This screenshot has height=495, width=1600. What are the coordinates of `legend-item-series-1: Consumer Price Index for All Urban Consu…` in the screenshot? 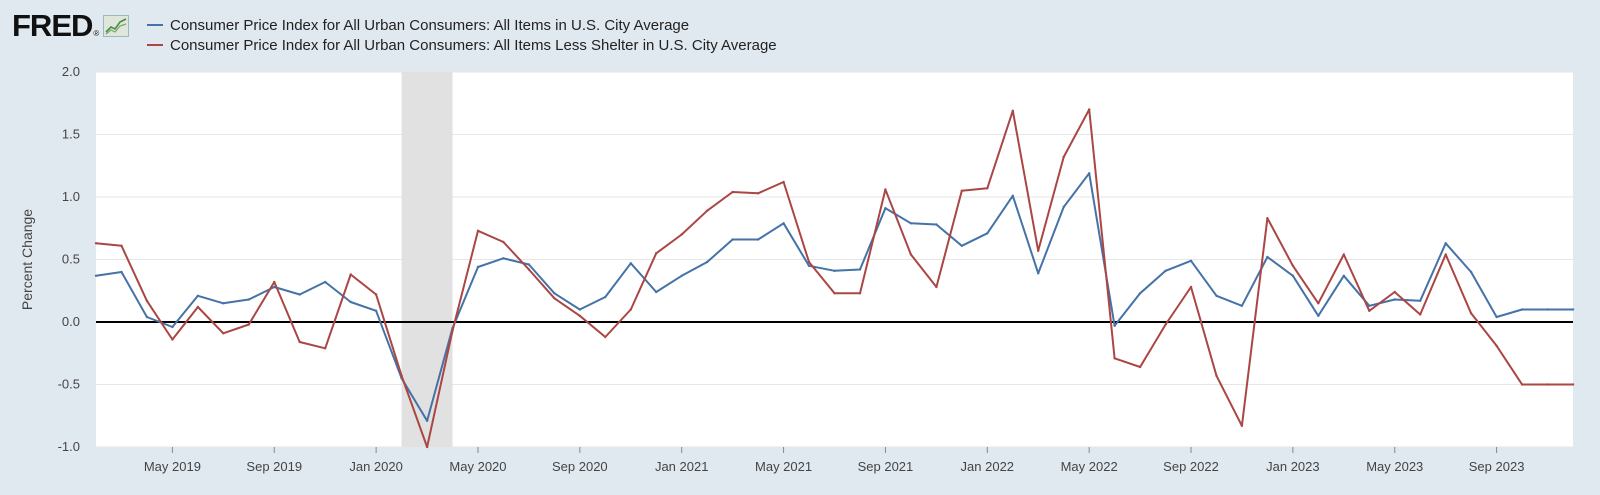 It's located at (462, 25).